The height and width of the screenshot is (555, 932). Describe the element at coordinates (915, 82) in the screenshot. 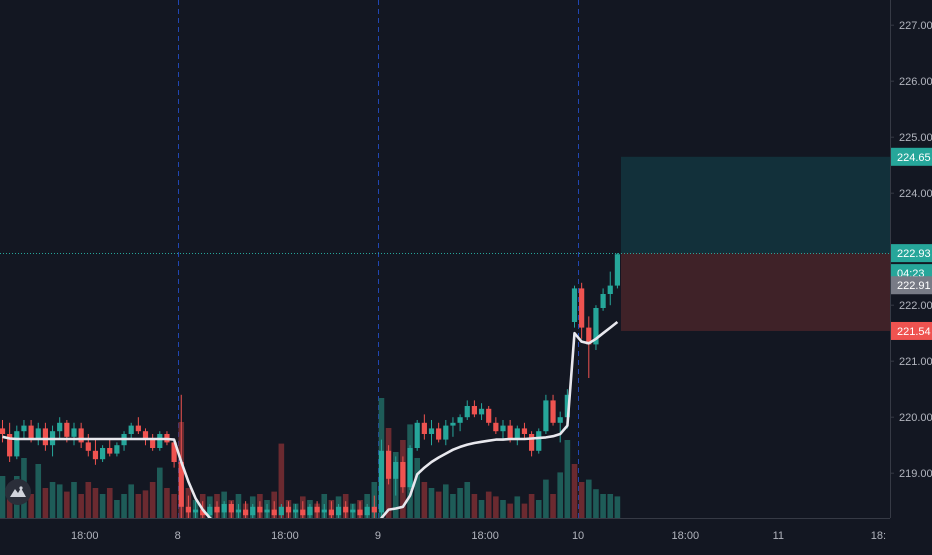

I see `price-tick-label: 226.00` at that location.